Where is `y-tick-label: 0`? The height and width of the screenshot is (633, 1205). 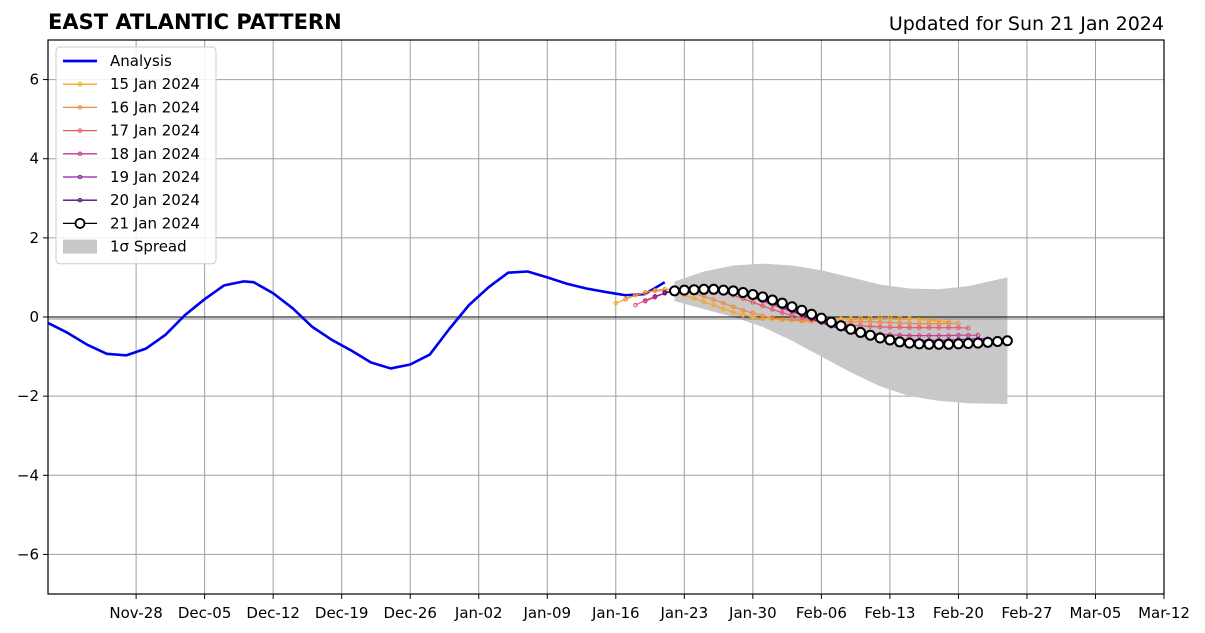 y-tick-label: 0 is located at coordinates (34, 317).